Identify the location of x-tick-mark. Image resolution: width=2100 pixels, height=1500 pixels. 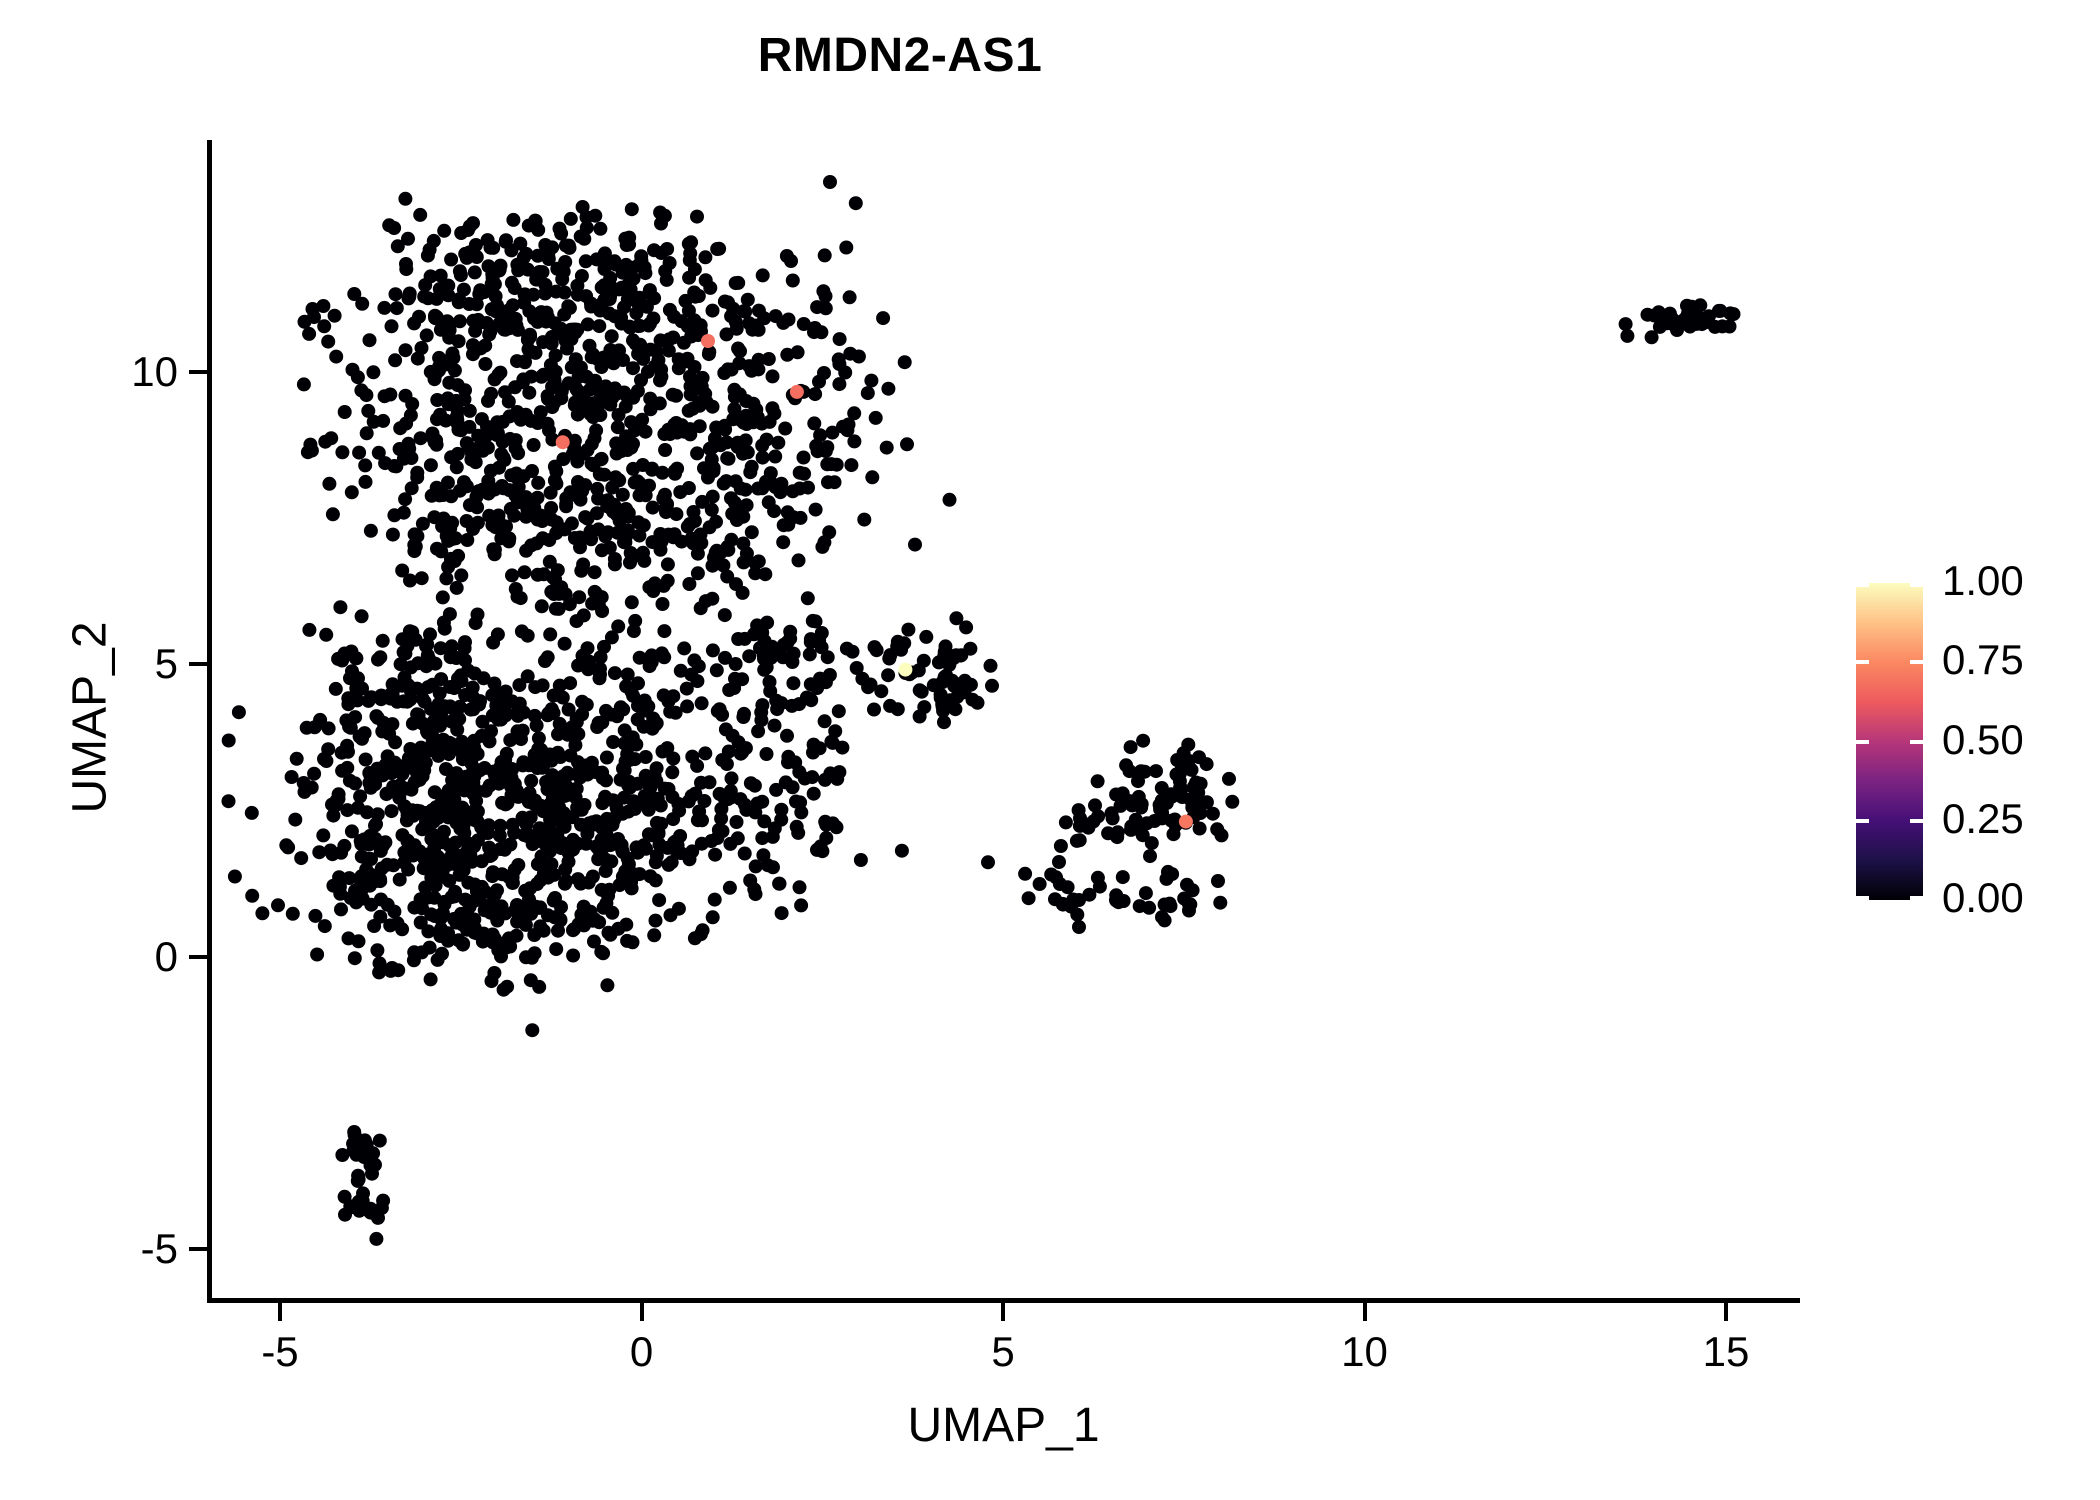
(1726, 1312).